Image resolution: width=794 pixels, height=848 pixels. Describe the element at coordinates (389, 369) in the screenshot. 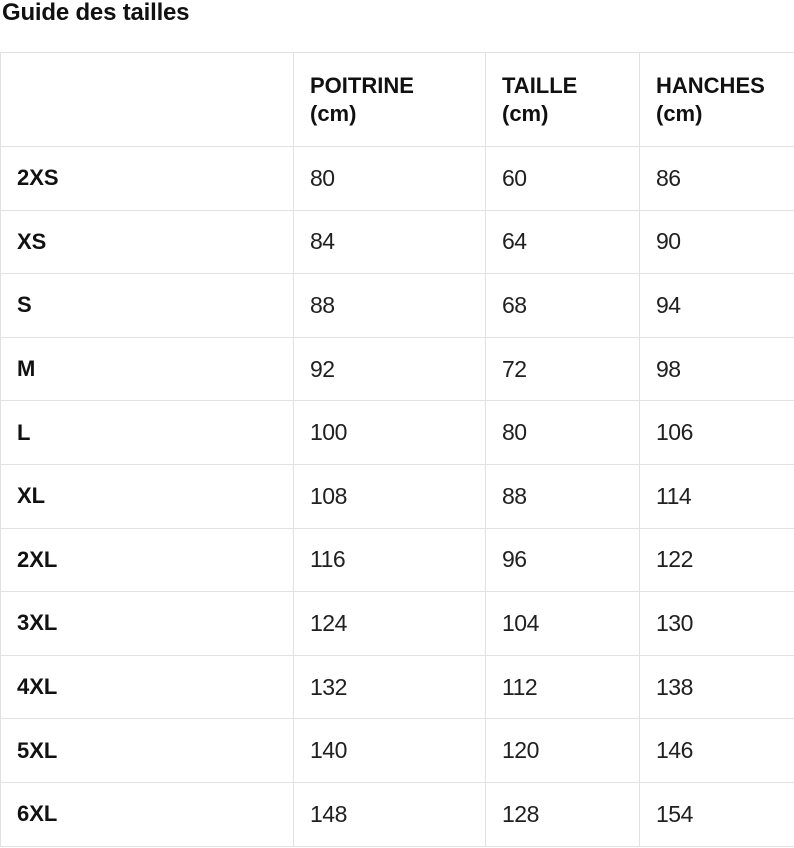

I see `measurement-cell: 92` at that location.